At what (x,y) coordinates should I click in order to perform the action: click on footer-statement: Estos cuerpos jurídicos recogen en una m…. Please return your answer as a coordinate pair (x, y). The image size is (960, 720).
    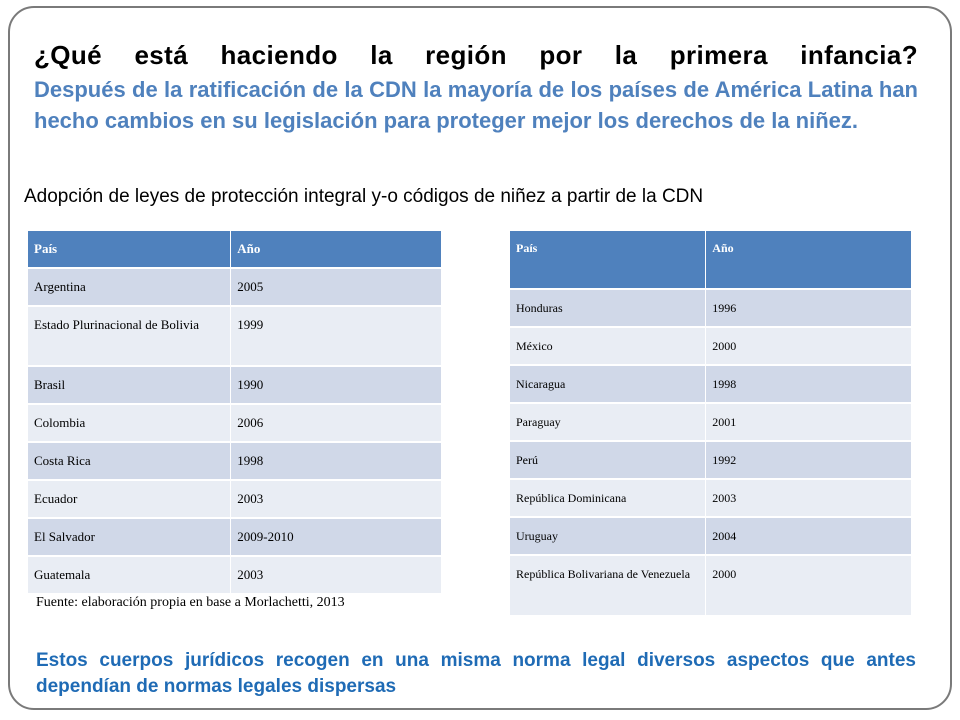
    Looking at the image, I should click on (476, 673).